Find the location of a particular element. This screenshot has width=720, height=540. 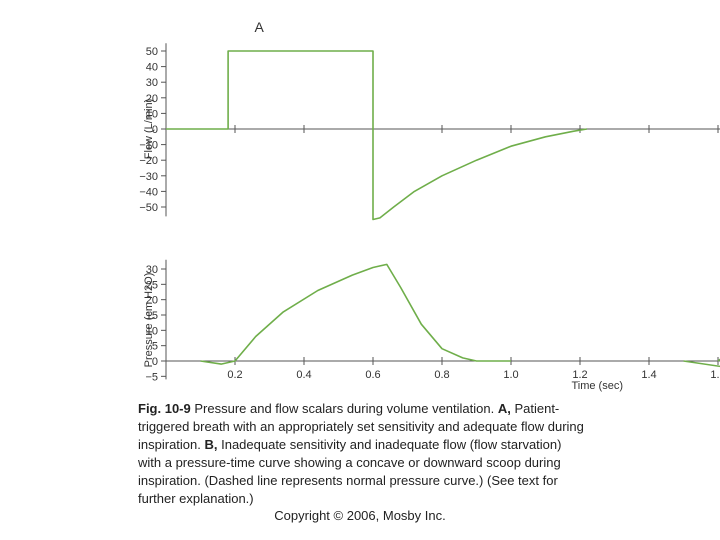

pressure-x-tick-label: 1.2 is located at coordinates (579, 375).